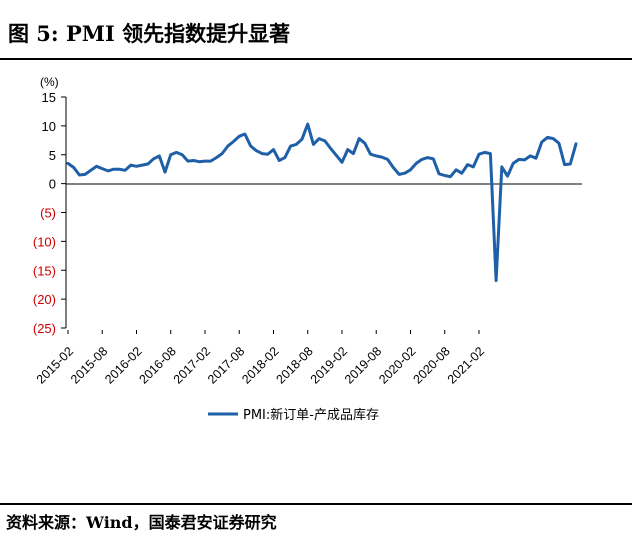 This screenshot has height=548, width=632. Describe the element at coordinates (141, 522) in the screenshot. I see `source-note: 资料来源：Wind，国泰君安证券研究` at that location.